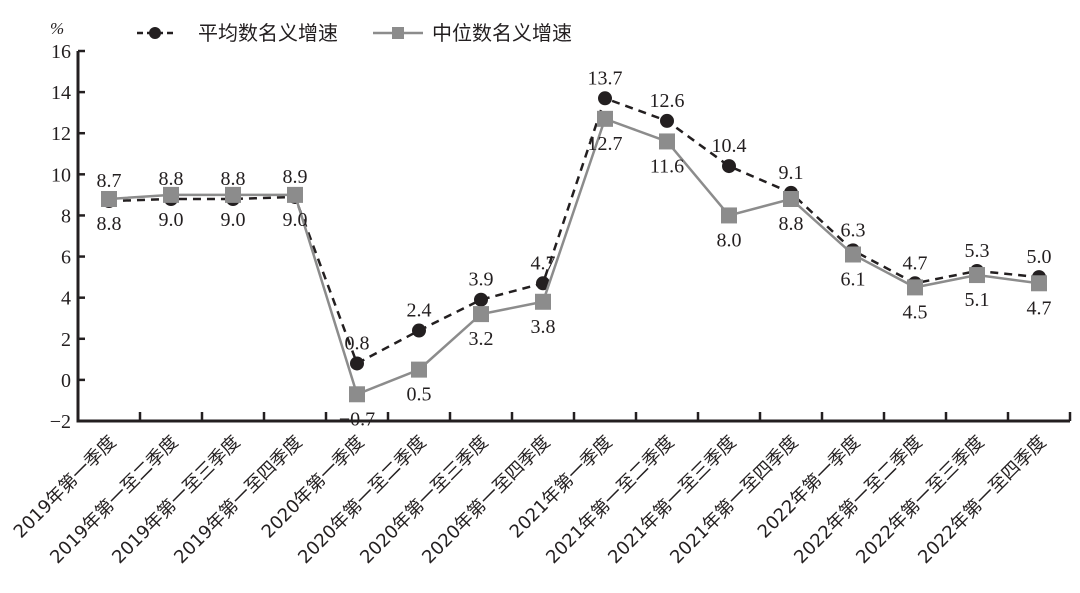  I want to click on x-tick-label: 2019年第一季度, so click(65, 487).